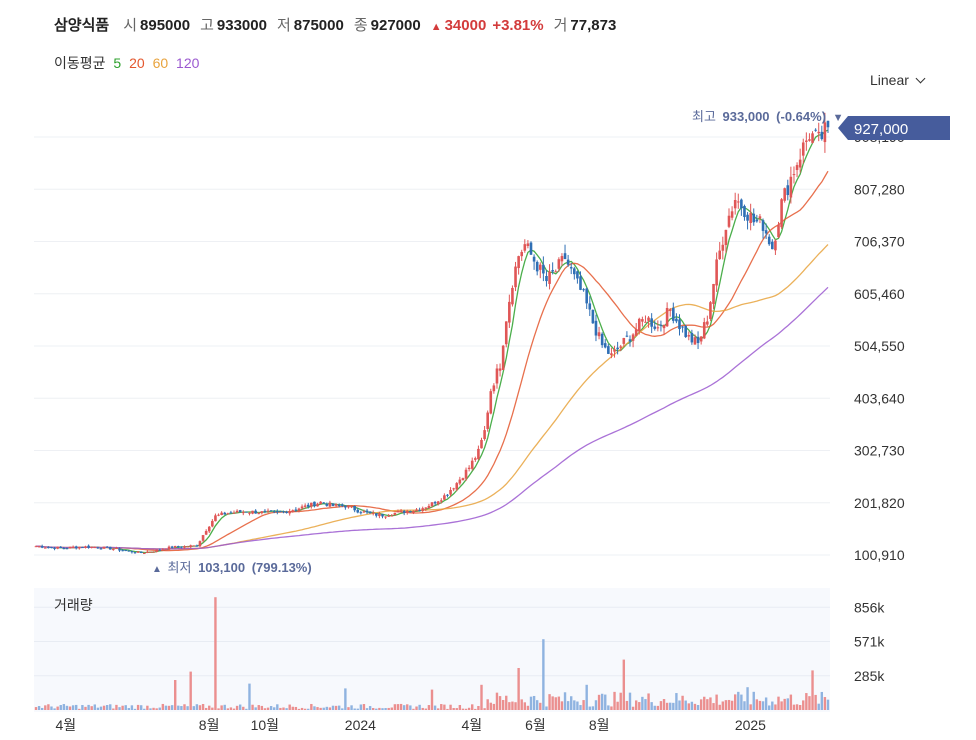 The height and width of the screenshot is (740, 976). What do you see at coordinates (117, 63) in the screenshot?
I see `ma-5-legend: 5` at bounding box center [117, 63].